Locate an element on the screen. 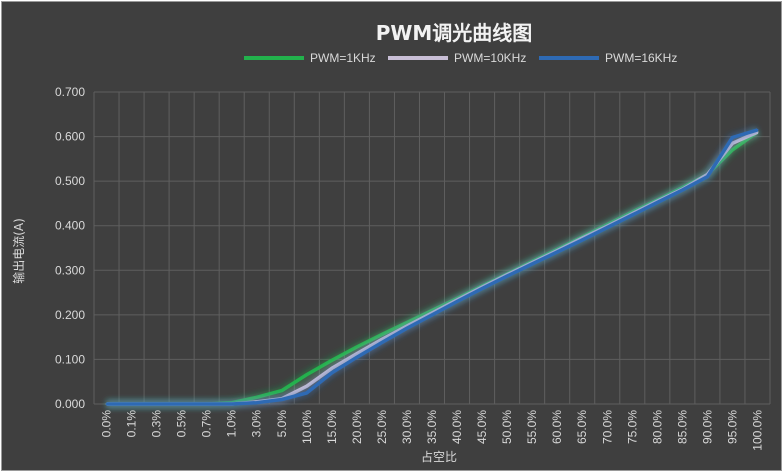 The height and width of the screenshot is (472, 783). legend: PWM=1KHz PWM=10KHz PWM=16KHz is located at coordinates (460, 58).